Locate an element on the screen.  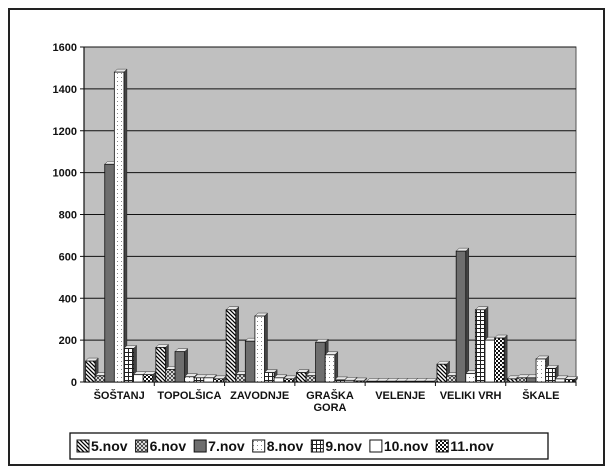
legend-label: 5.nov is located at coordinates (109, 446).